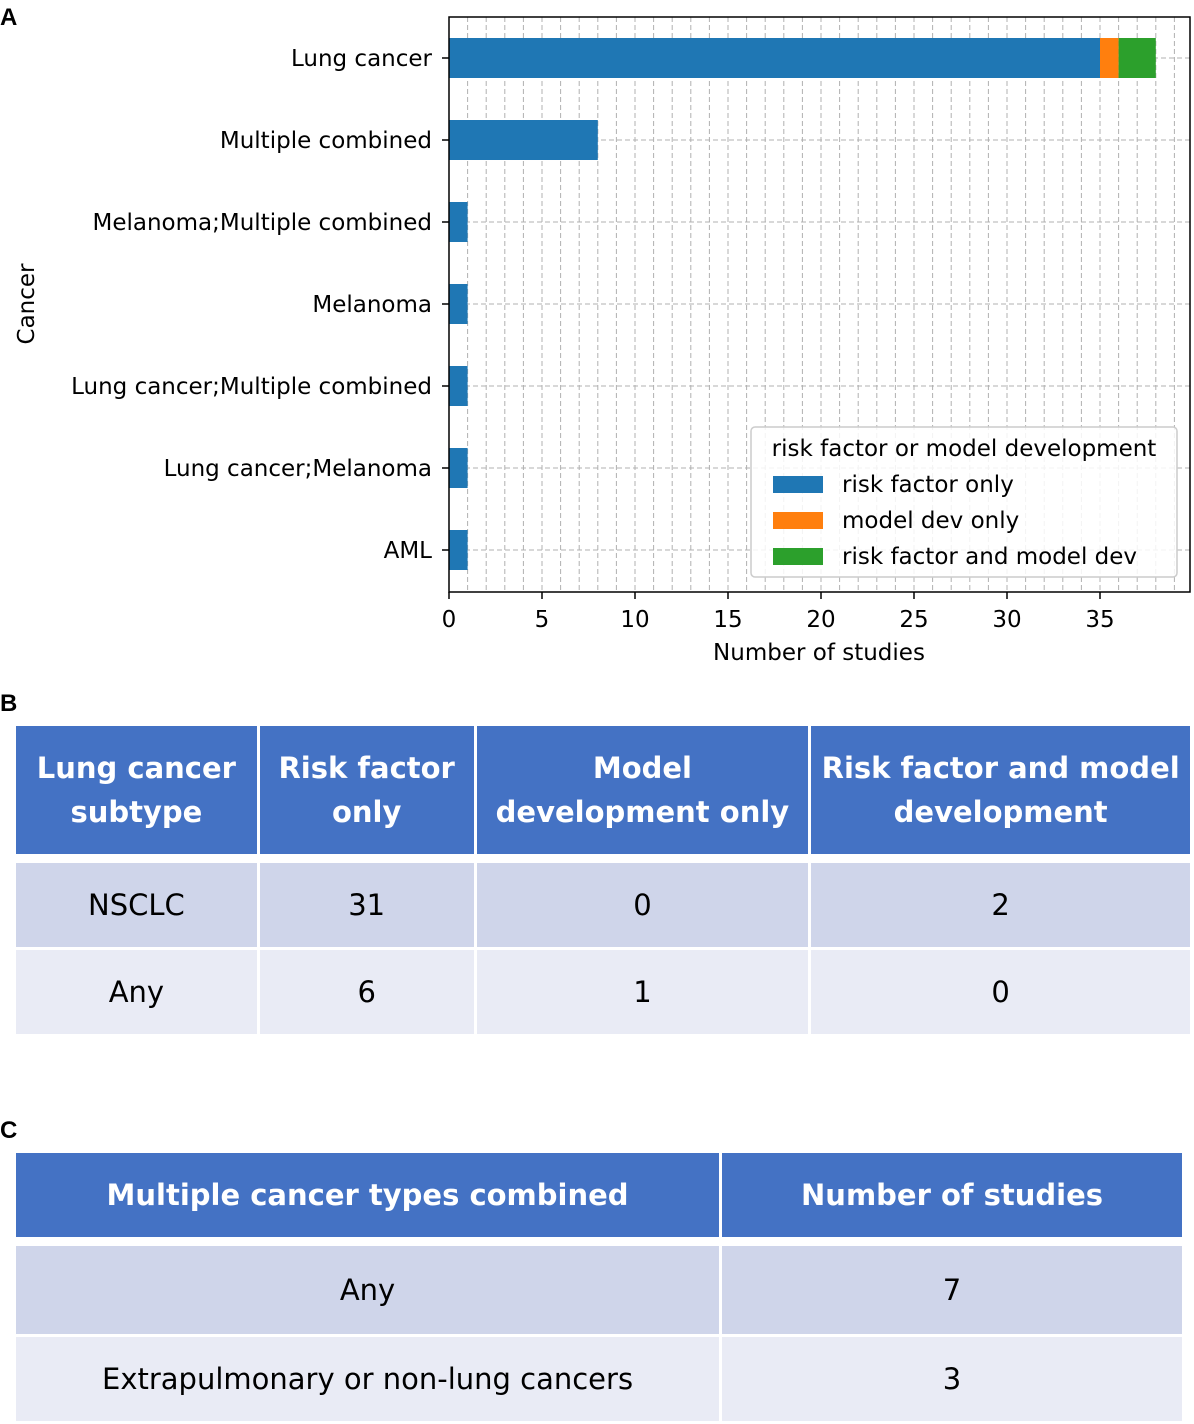 The height and width of the screenshot is (1424, 1194). I want to click on table-row: Extrapulmonary or non-lung cancers 3, so click(599, 1379).